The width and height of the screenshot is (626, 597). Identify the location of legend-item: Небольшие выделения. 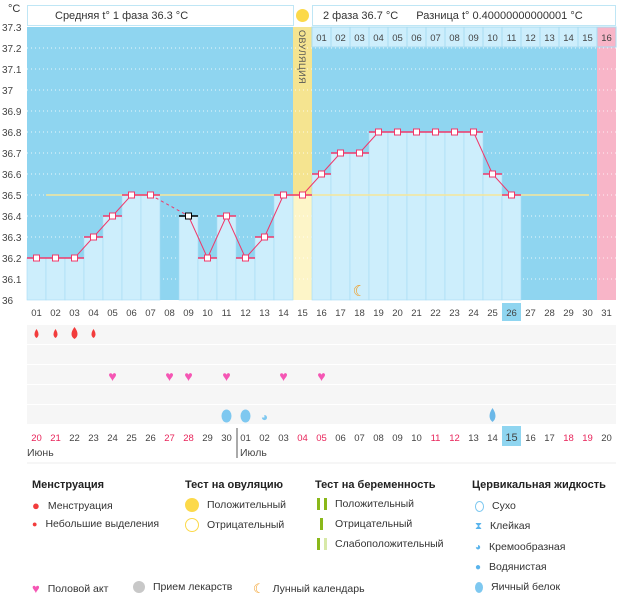
(102, 524).